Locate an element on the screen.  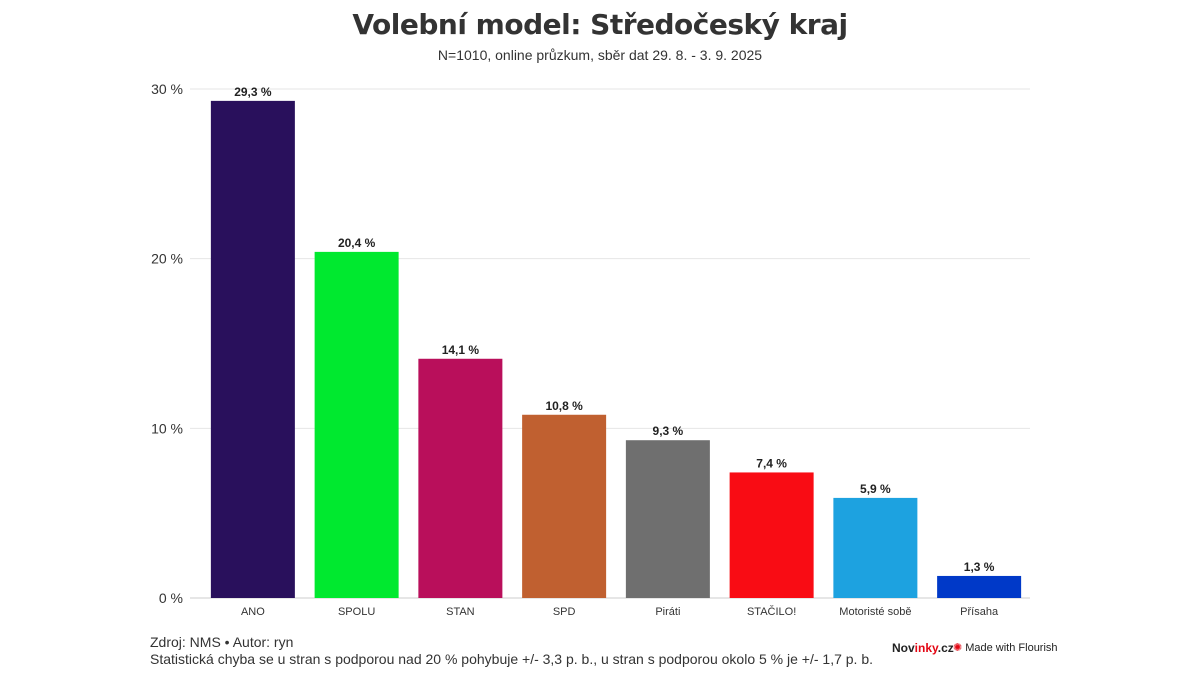
x-tick-label: ANO is located at coordinates (253, 612).